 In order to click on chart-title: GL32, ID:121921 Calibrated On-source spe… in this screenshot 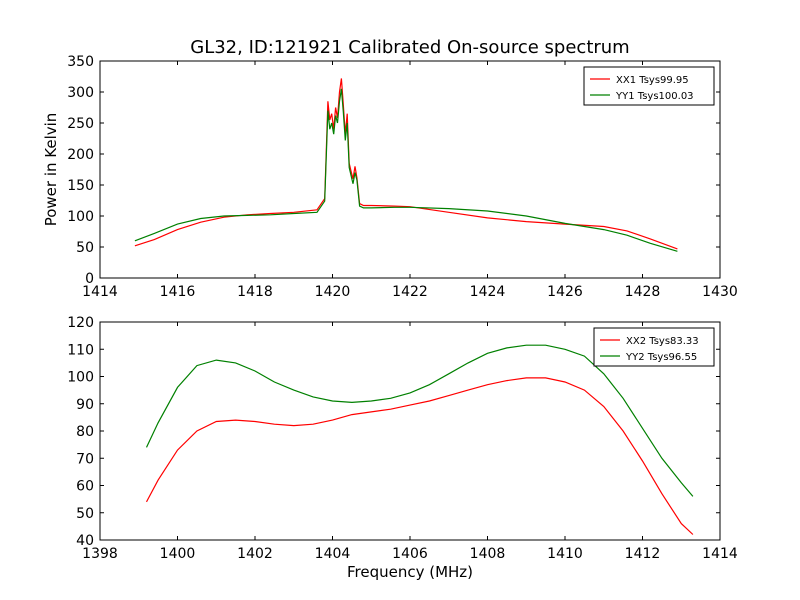, I will do `click(409, 47)`.